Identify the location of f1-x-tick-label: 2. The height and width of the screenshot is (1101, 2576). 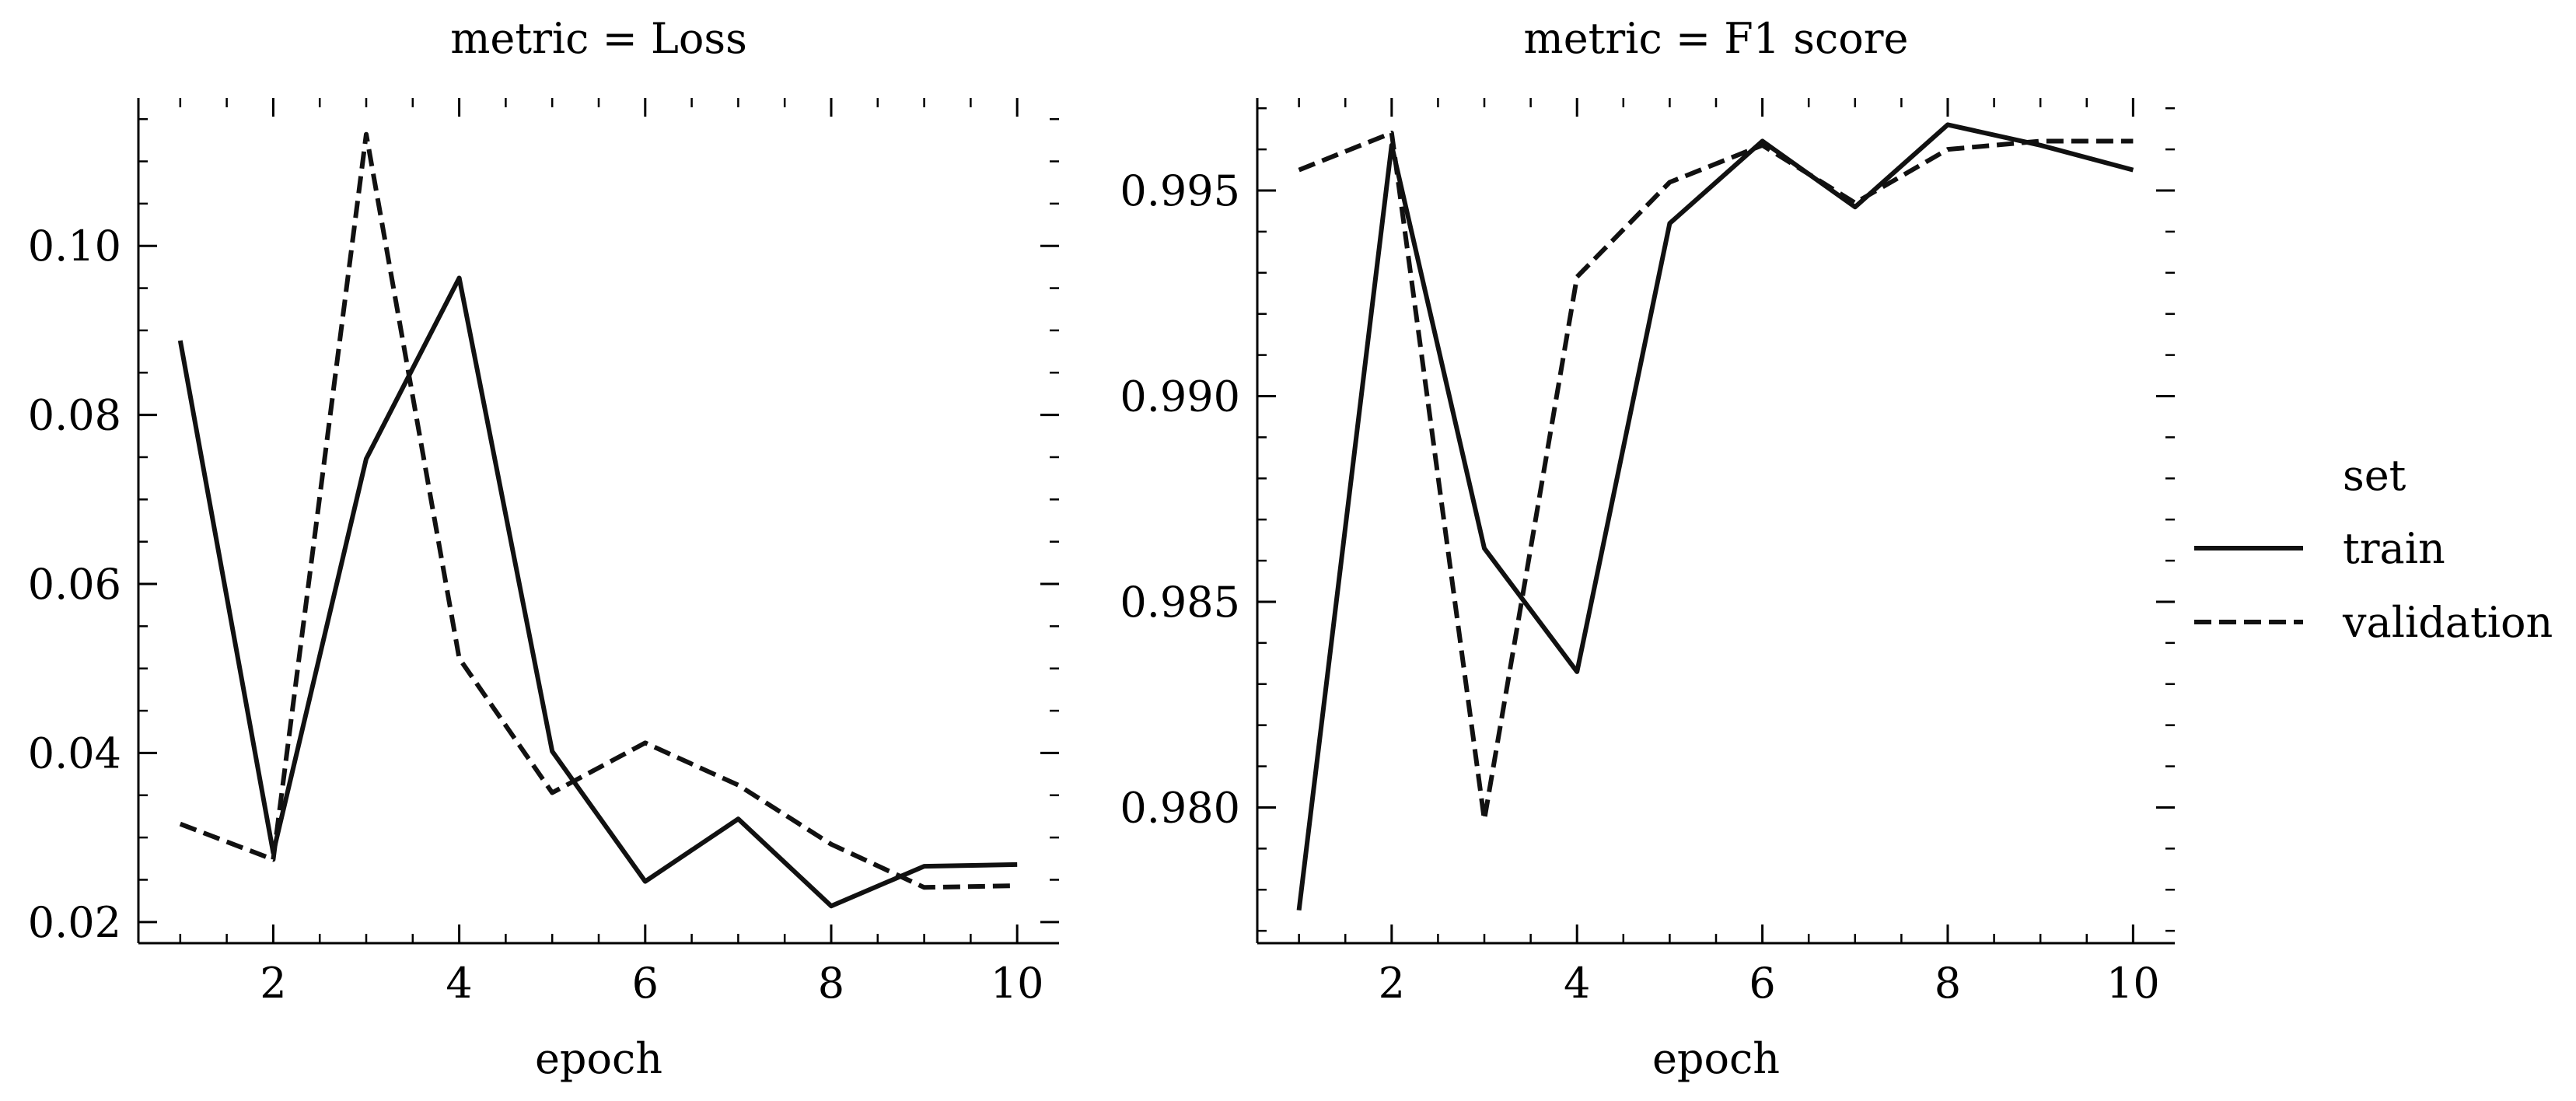
(1392, 983).